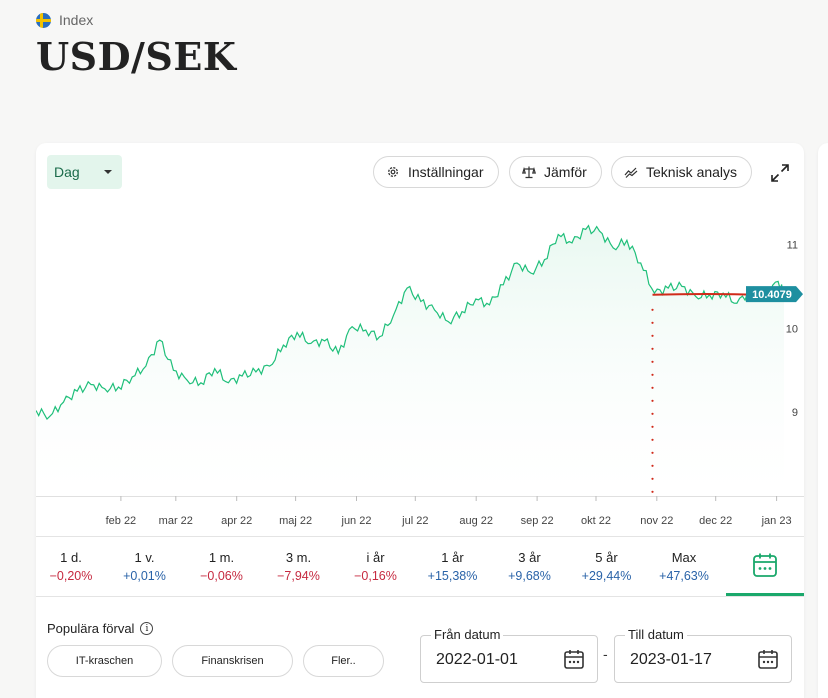 This screenshot has height=698, width=828. I want to click on to-date-field: Till datum 2023-01-17, so click(703, 655).